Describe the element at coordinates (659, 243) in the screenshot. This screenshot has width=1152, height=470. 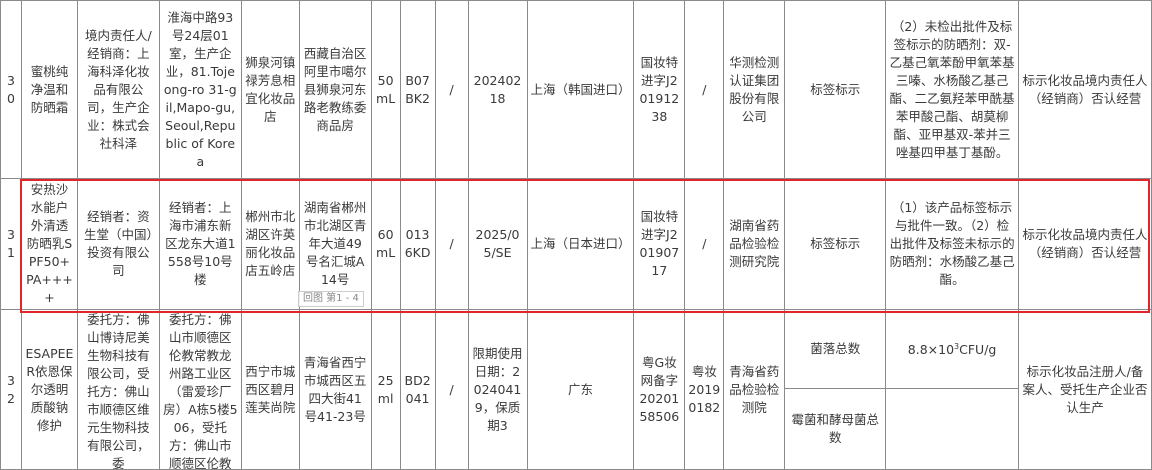
I see `license-number-text: 国妆特进字J20190717` at that location.